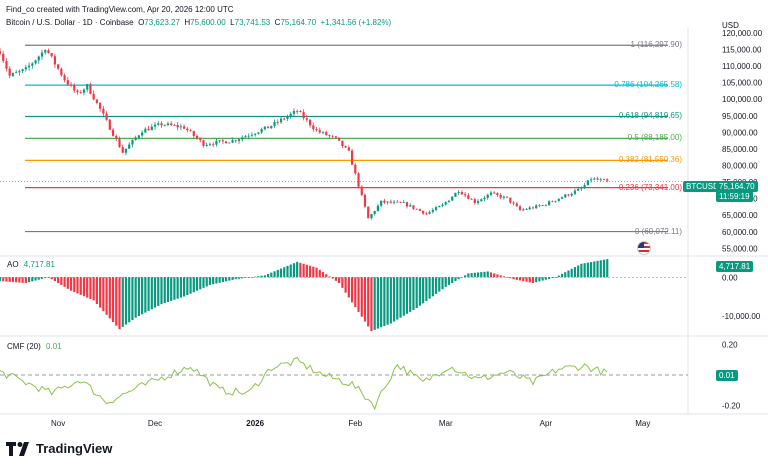 The height and width of the screenshot is (465, 768). Describe the element at coordinates (187, 22) in the screenshot. I see `high-label: H` at that location.